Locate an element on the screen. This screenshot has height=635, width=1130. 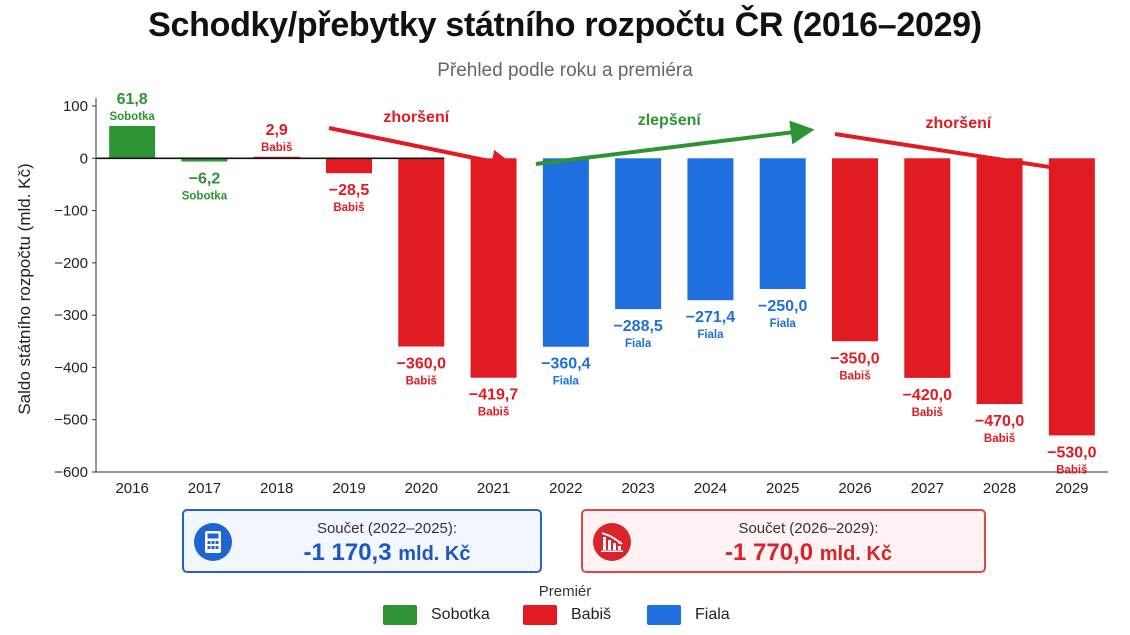
legend-title: Premiér is located at coordinates (565, 591).